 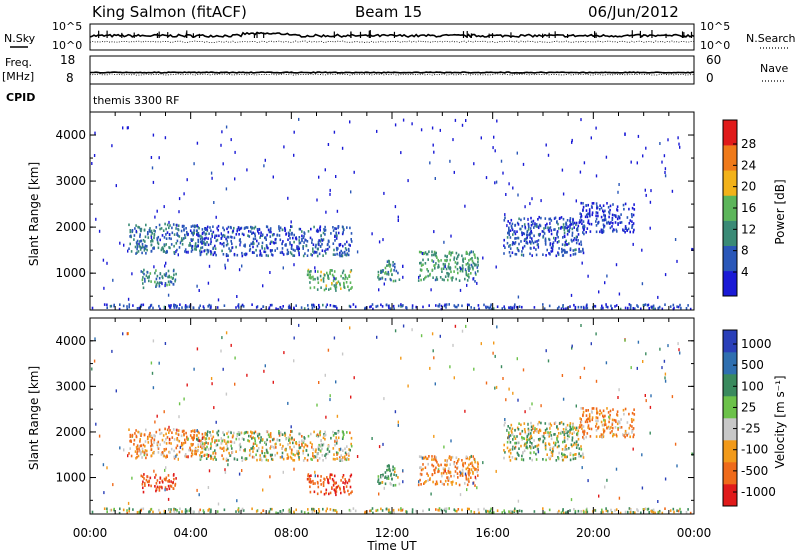 What do you see at coordinates (67, 45) in the screenshot?
I see `noise-left-tick-bottom: 10^0` at bounding box center [67, 45].